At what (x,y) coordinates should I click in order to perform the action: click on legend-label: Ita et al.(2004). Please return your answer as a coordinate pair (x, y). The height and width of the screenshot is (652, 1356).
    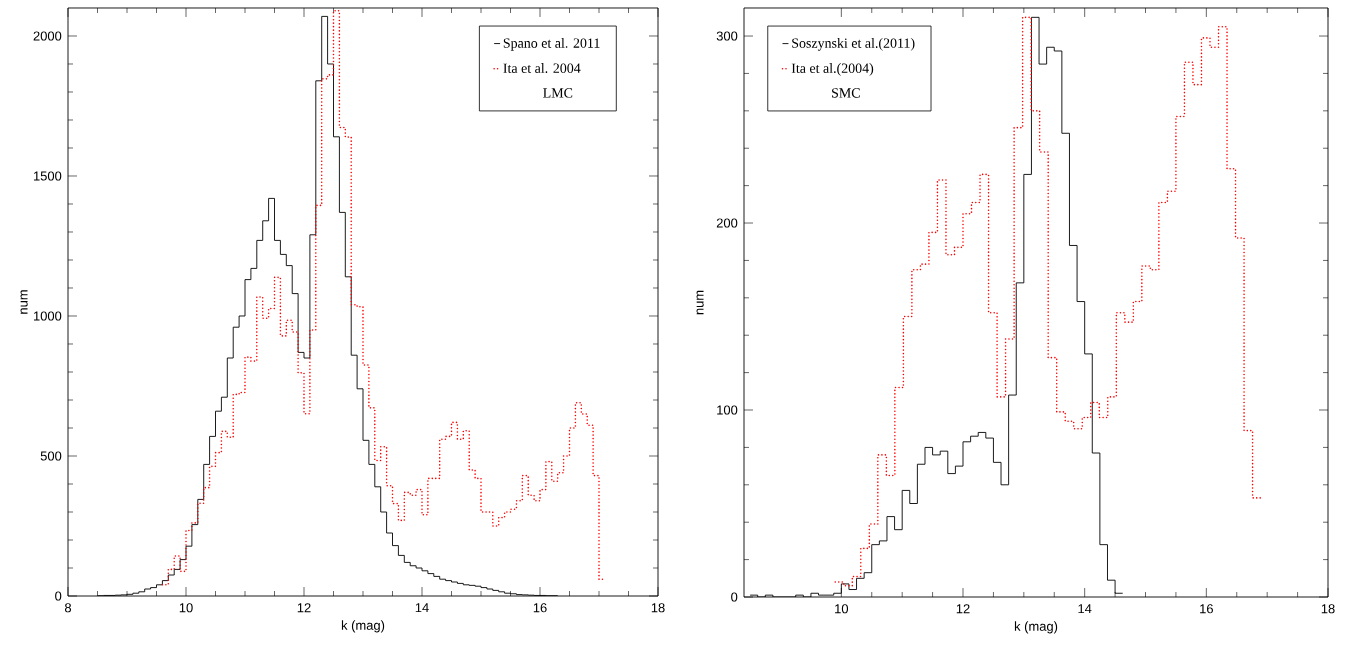
    Looking at the image, I should click on (832, 69).